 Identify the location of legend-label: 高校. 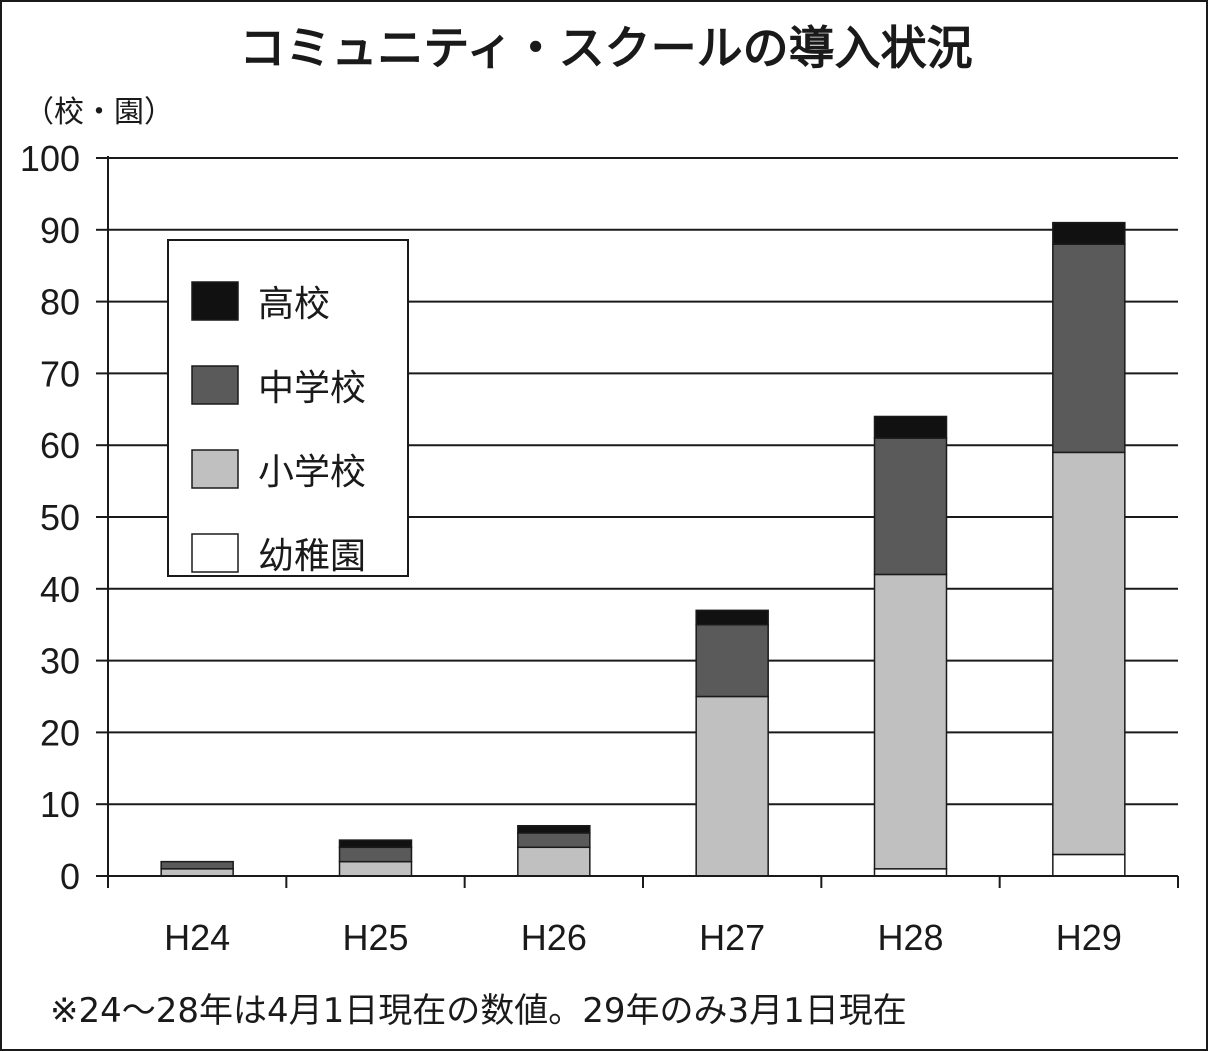
(294, 304).